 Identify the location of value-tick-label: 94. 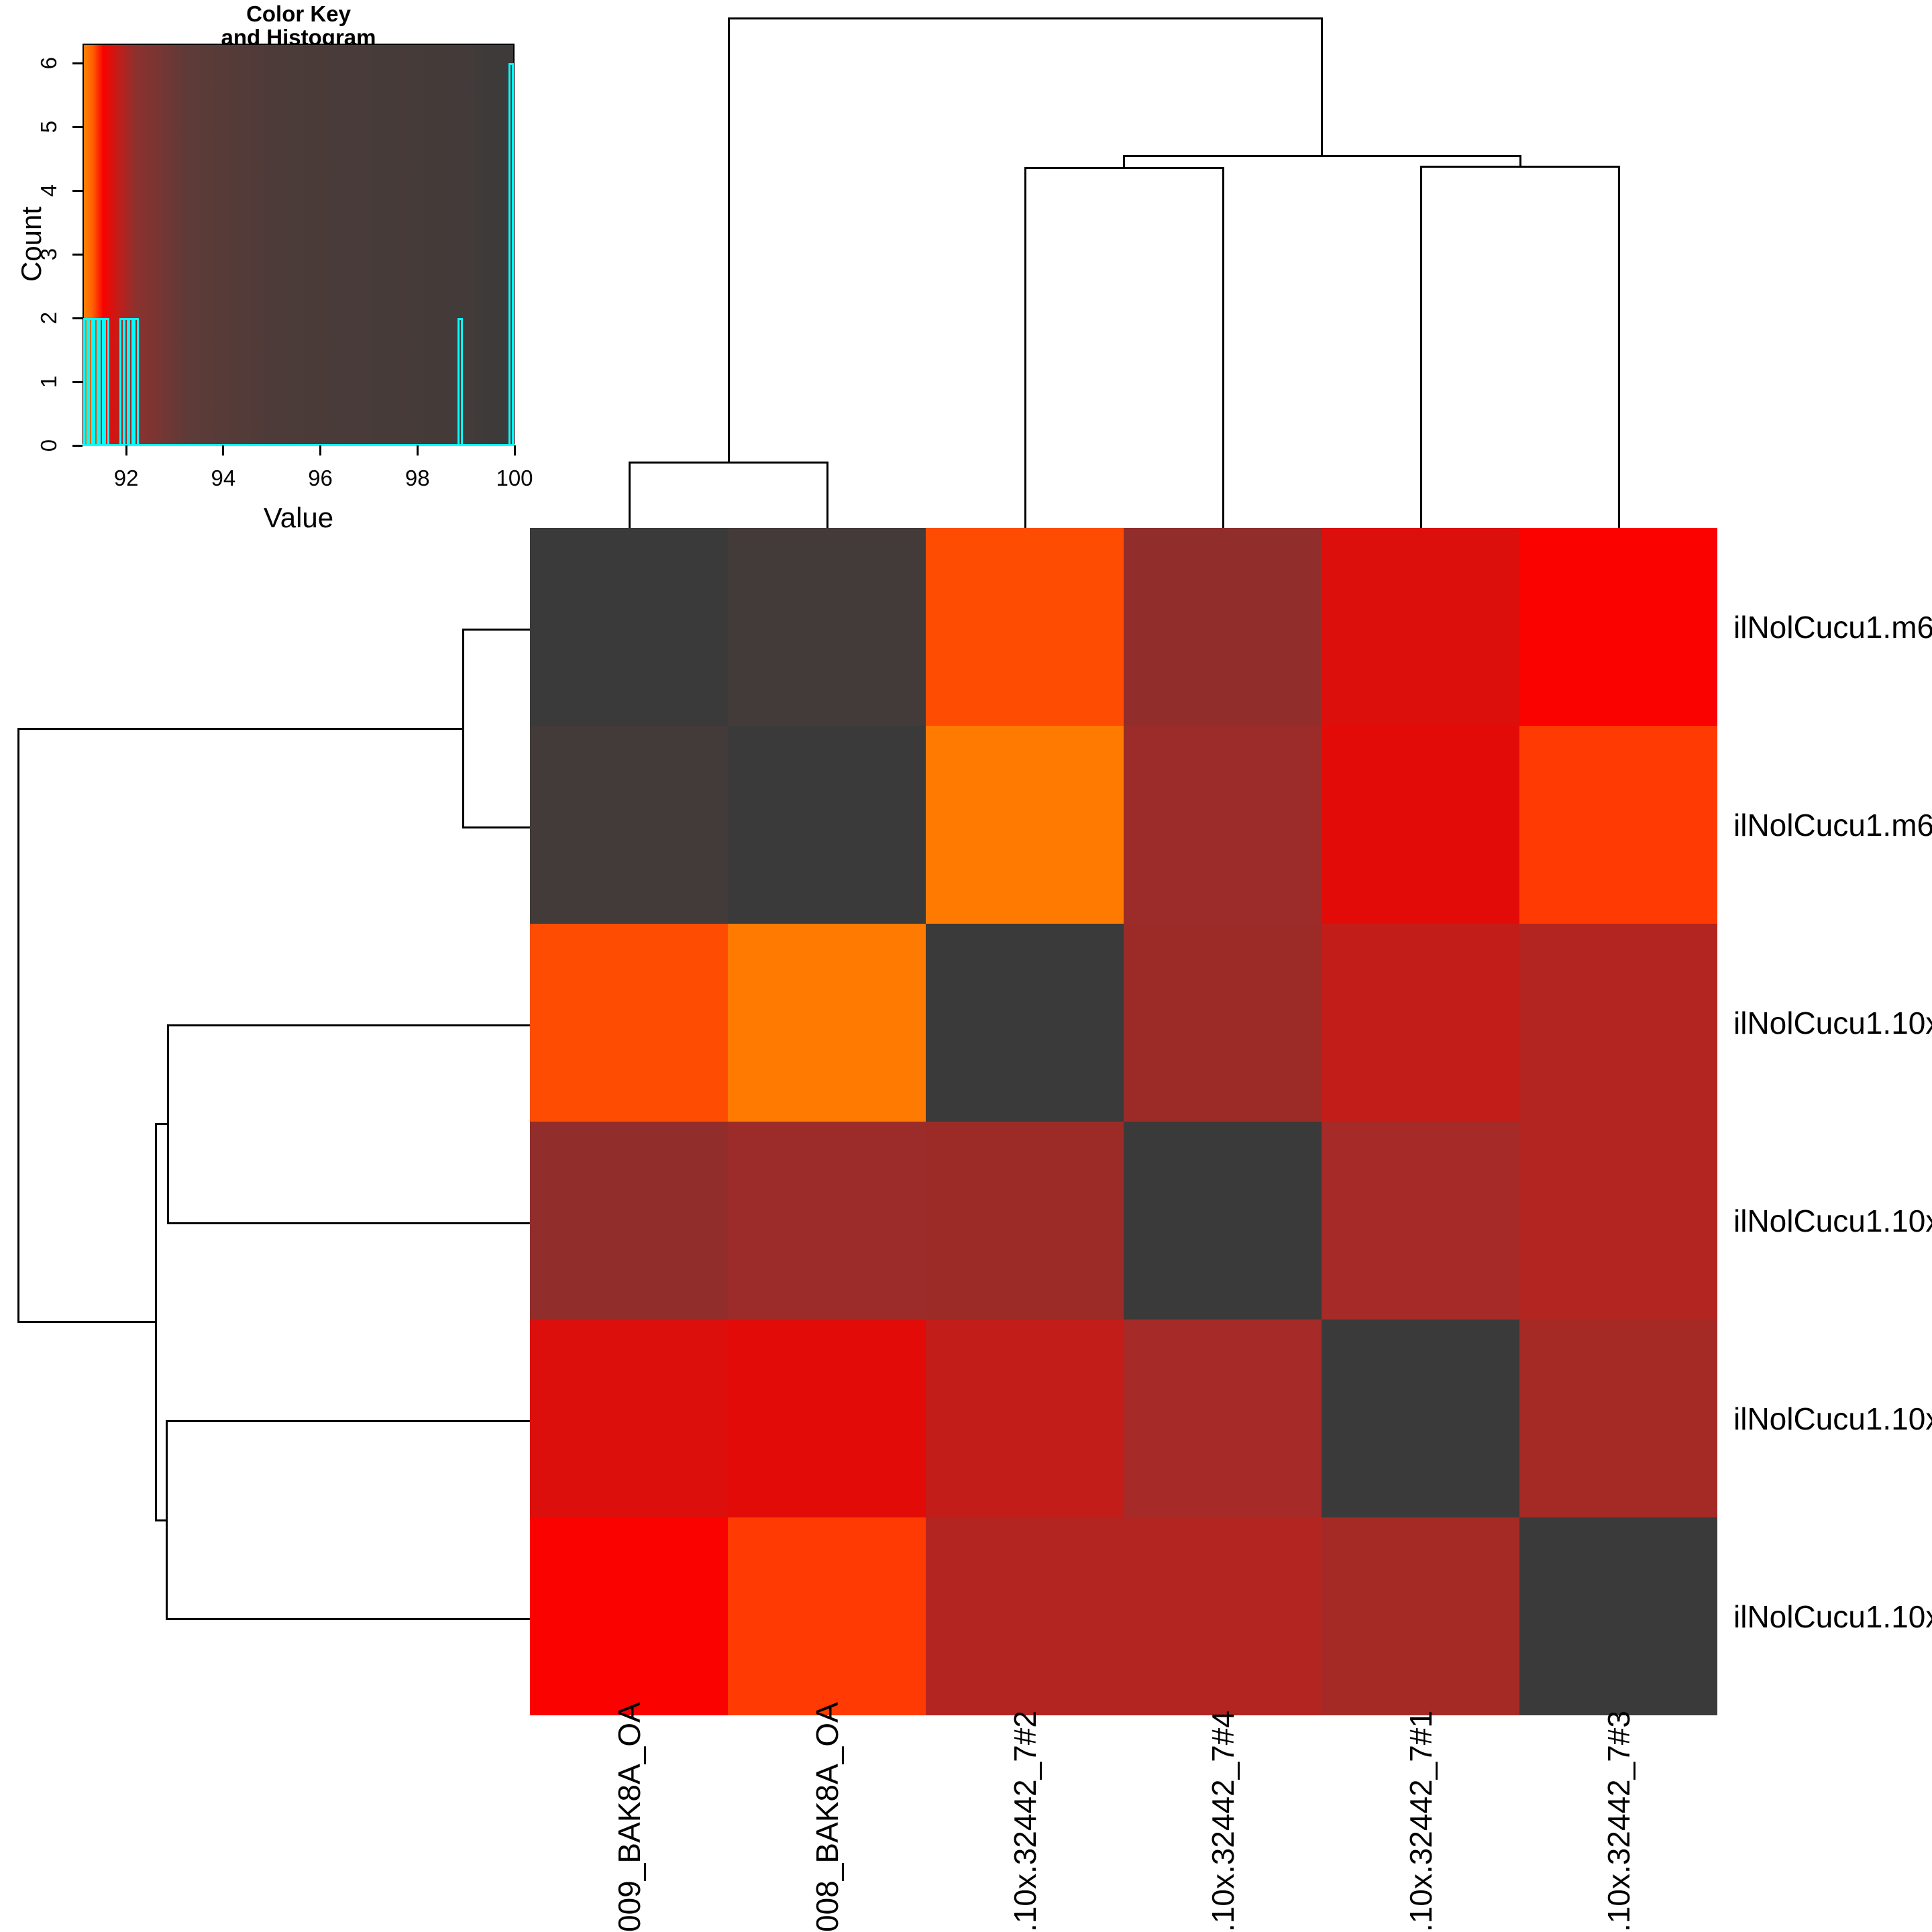
(223, 478).